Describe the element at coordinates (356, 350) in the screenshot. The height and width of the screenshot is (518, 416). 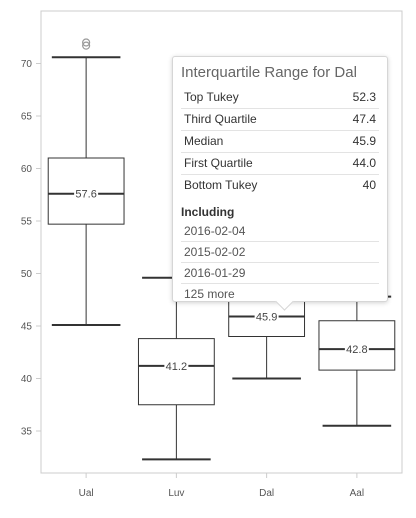
I see `median-label: 42.8` at that location.